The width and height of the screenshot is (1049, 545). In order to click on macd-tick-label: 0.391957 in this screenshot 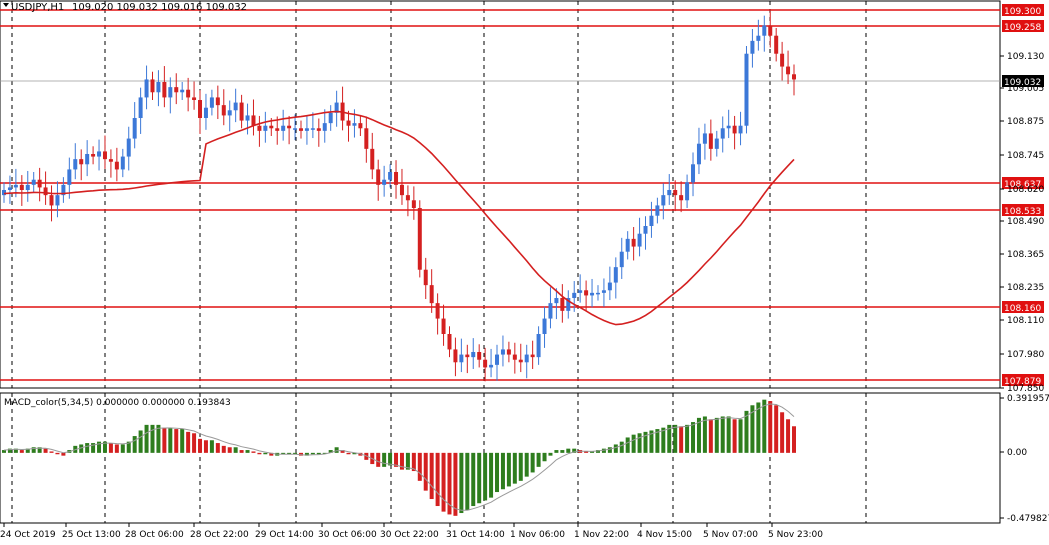, I will do `click(1028, 399)`.